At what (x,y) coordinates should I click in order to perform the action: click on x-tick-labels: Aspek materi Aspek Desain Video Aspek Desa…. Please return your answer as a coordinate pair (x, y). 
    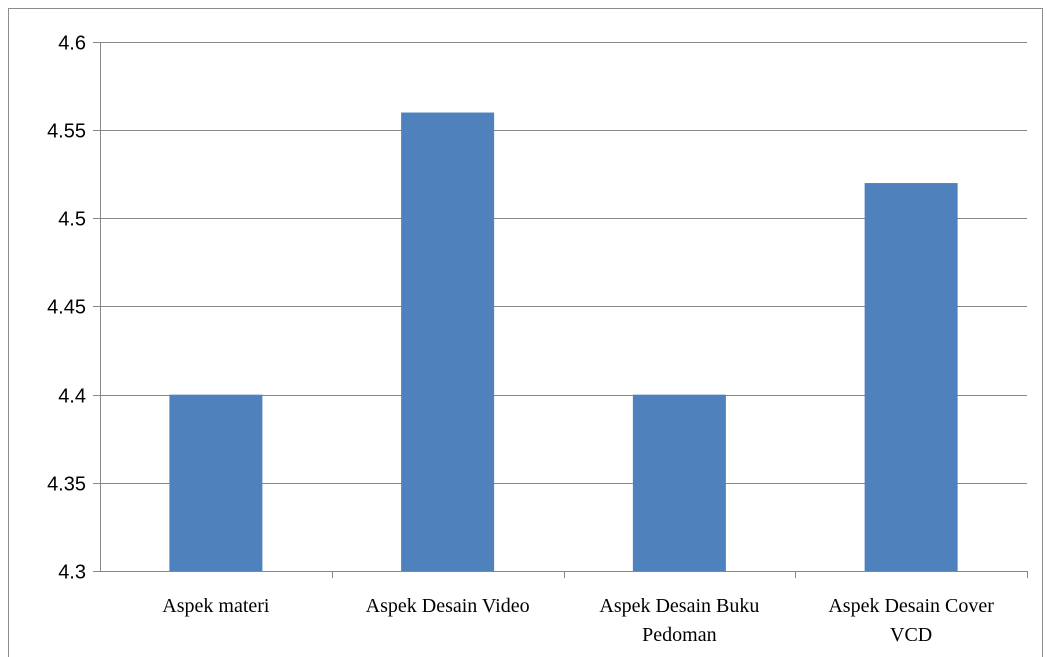
    Looking at the image, I should click on (578, 620).